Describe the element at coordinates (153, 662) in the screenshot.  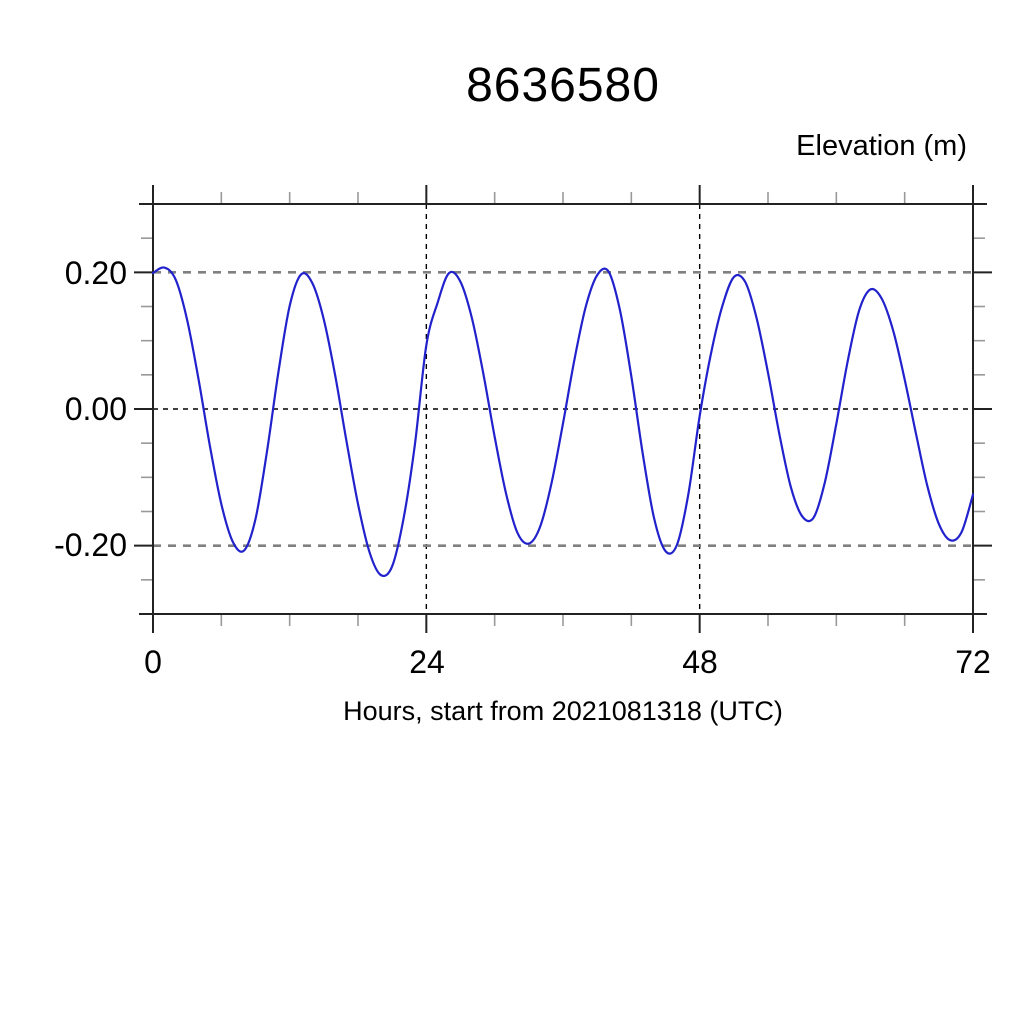
I see `x-tick-label-0: 0` at that location.